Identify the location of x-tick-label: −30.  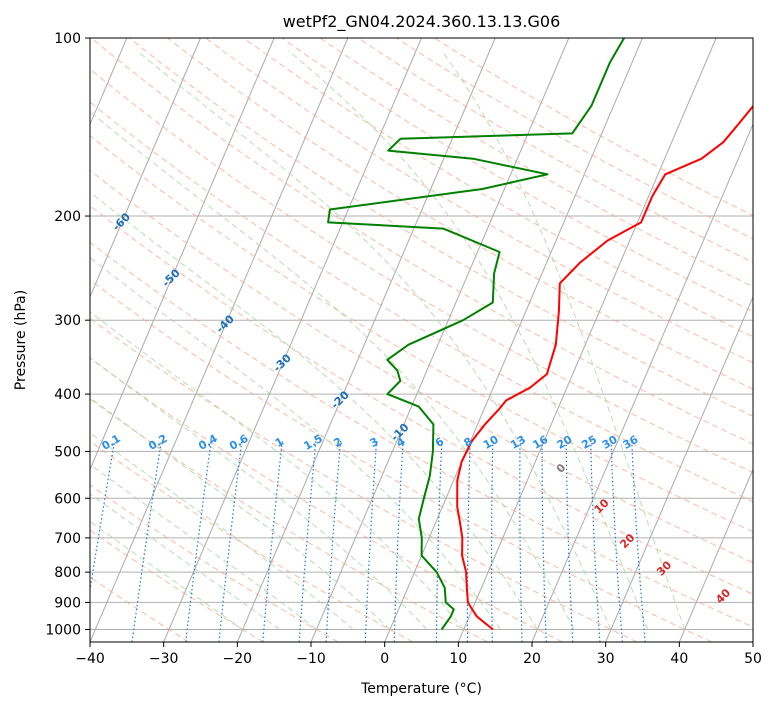
(164, 659).